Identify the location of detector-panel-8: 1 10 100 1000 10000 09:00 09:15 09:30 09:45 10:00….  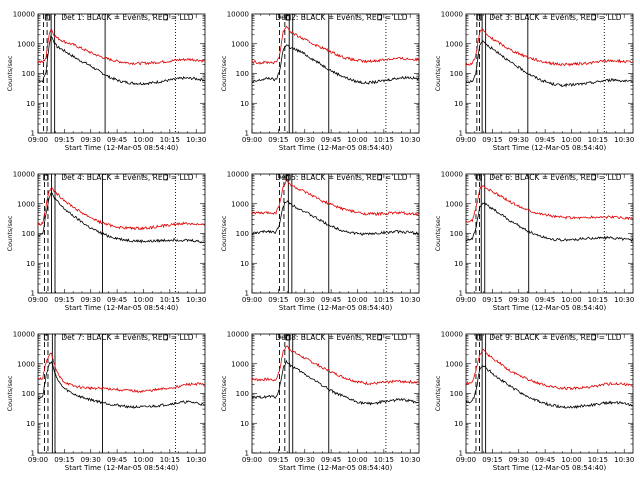
(320, 402).